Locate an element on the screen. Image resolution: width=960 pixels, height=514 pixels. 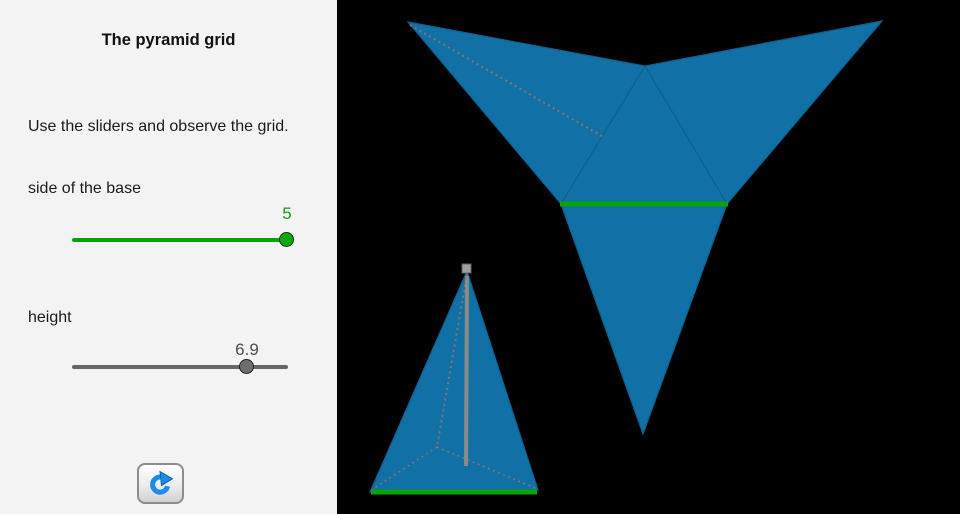
reset-button is located at coordinates (160, 483).